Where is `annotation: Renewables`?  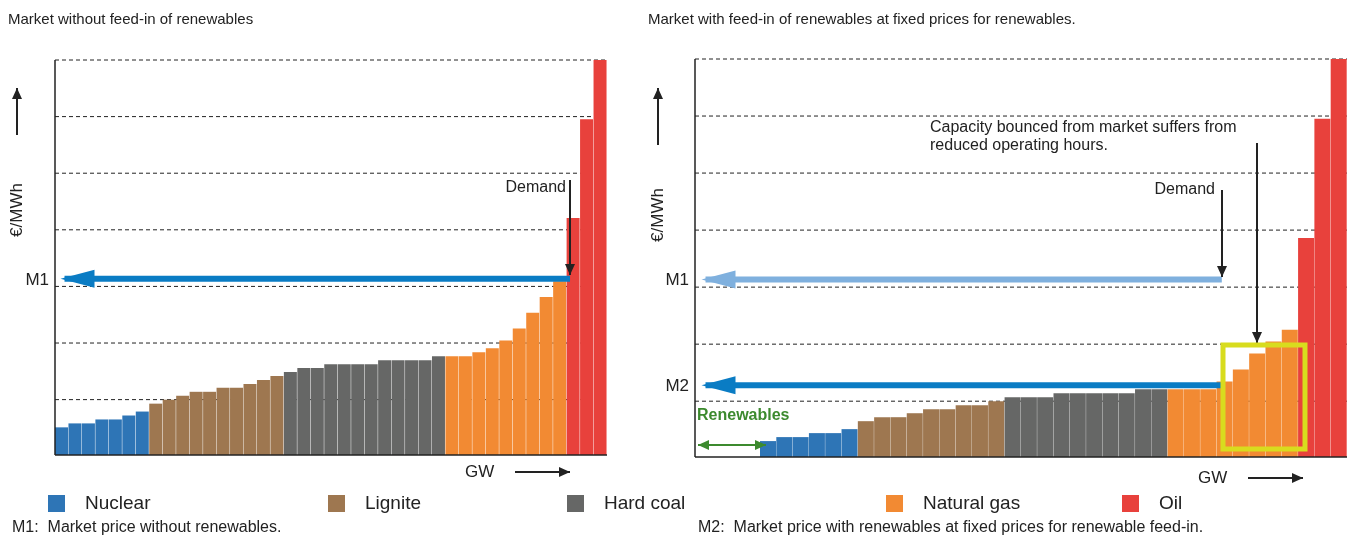
annotation: Renewables is located at coordinates (744, 415).